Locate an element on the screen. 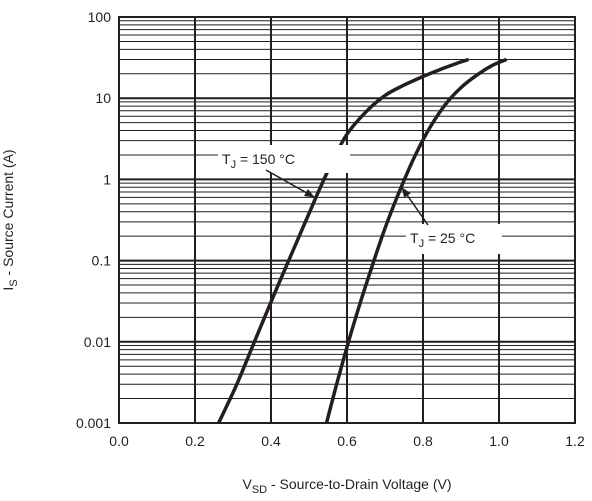 This screenshot has width=592, height=501. x-axis-title-sub: SD is located at coordinates (259, 490).